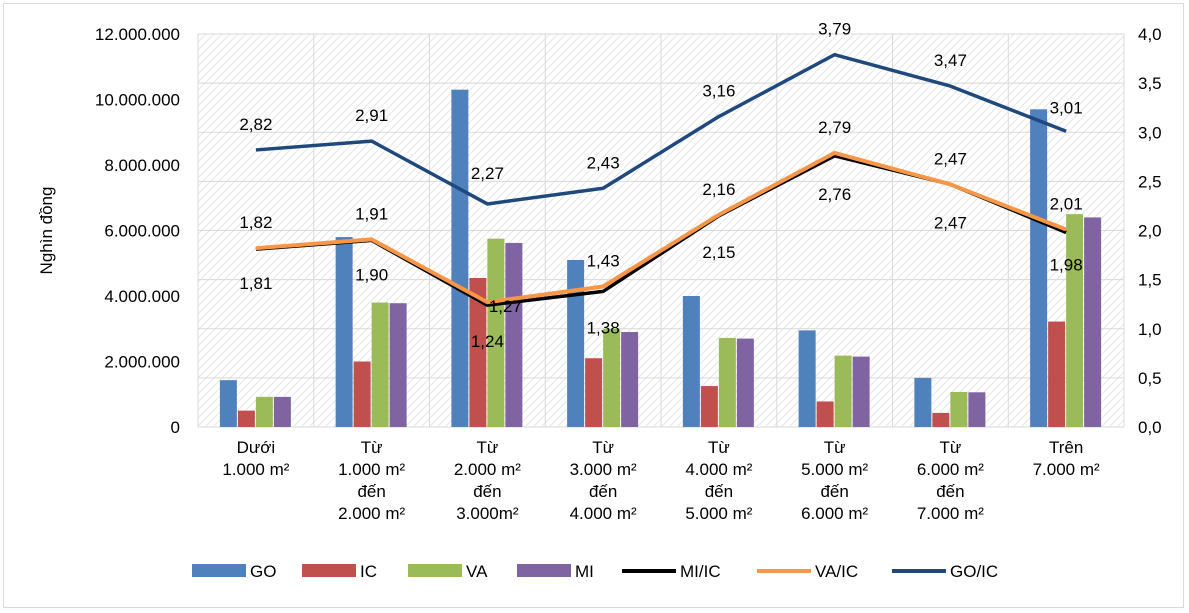 Image resolution: width=1189 pixels, height=613 pixels. Describe the element at coordinates (142, 296) in the screenshot. I see `y-tick-label: 4.000.000` at that location.